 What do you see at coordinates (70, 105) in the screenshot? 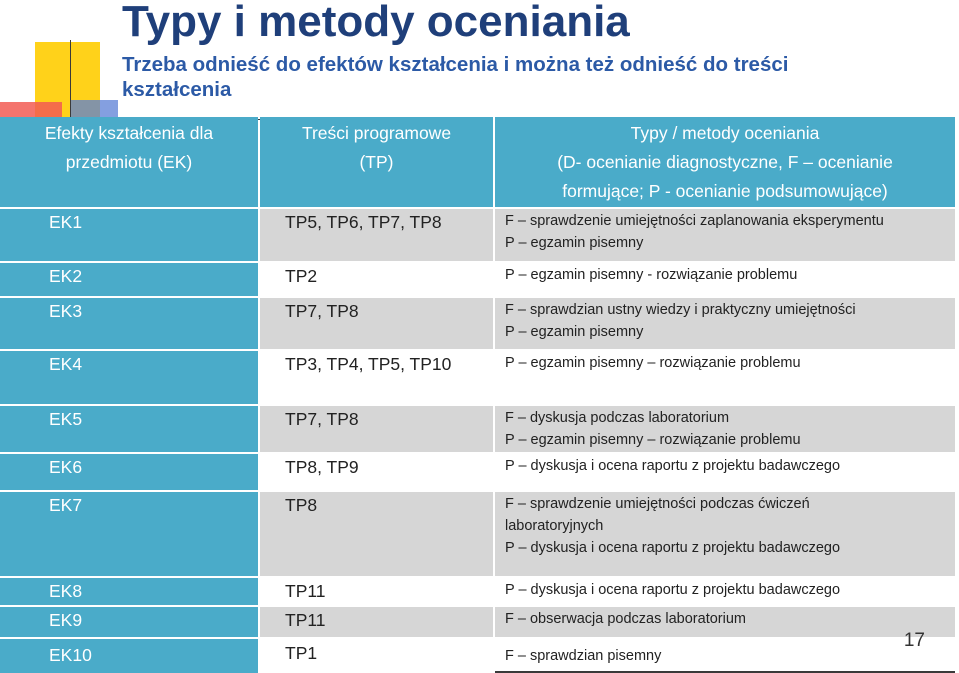
I see `decor-vertical-line` at bounding box center [70, 105].